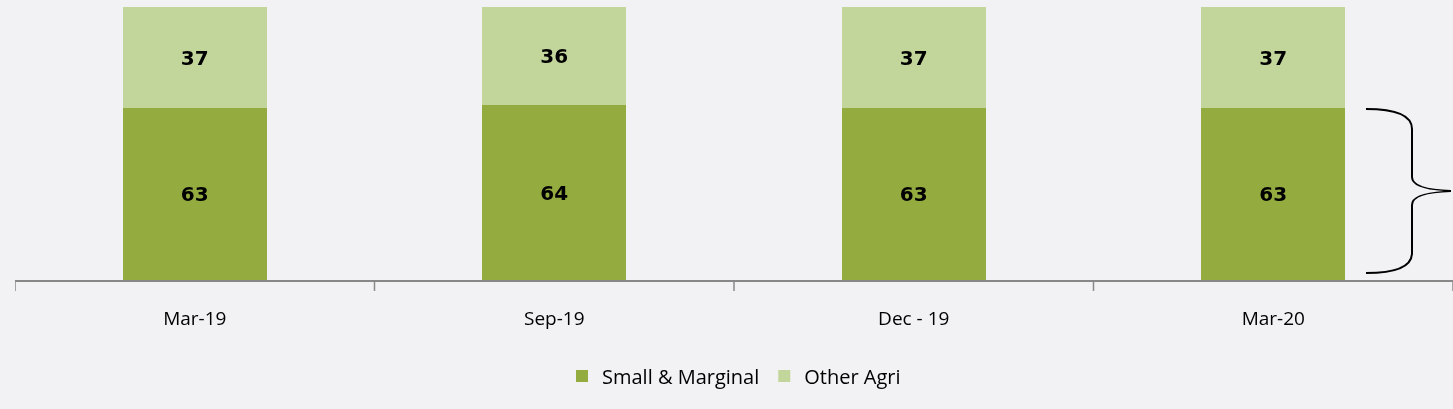 Image resolution: width=1453 pixels, height=409 pixels. I want to click on x-tick-label: Sep-19, so click(554, 317).